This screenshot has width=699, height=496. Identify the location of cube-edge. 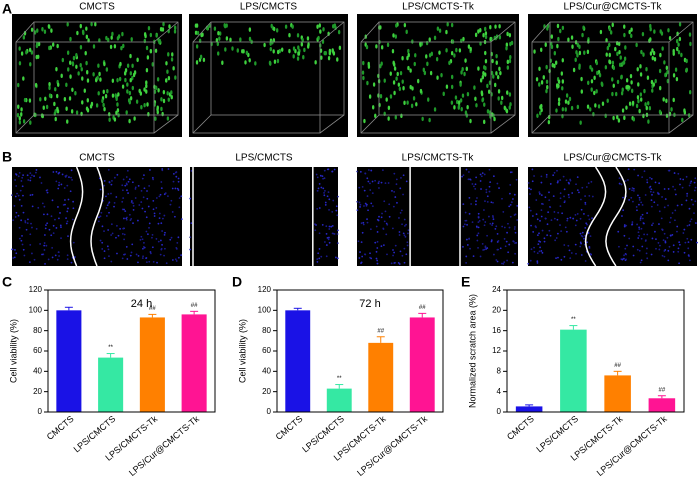
(166, 124).